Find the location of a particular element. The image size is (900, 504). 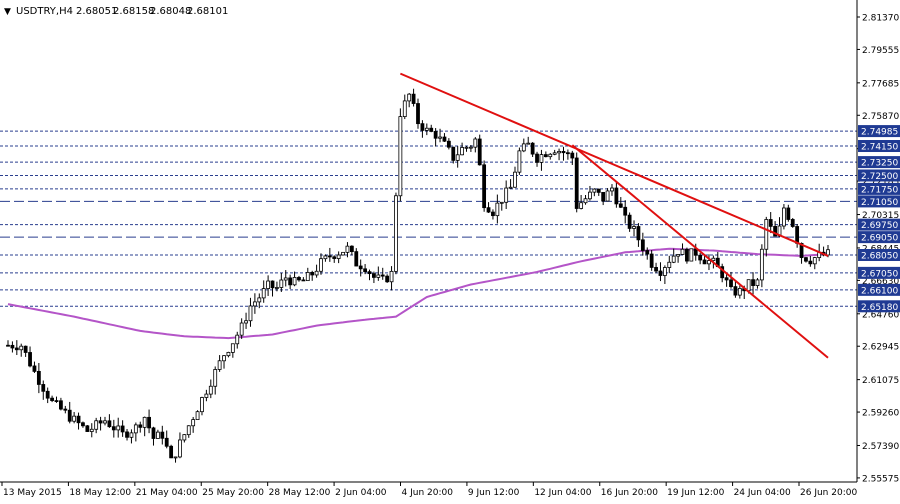

symbol-label: USDTRY,H4 is located at coordinates (44, 11).